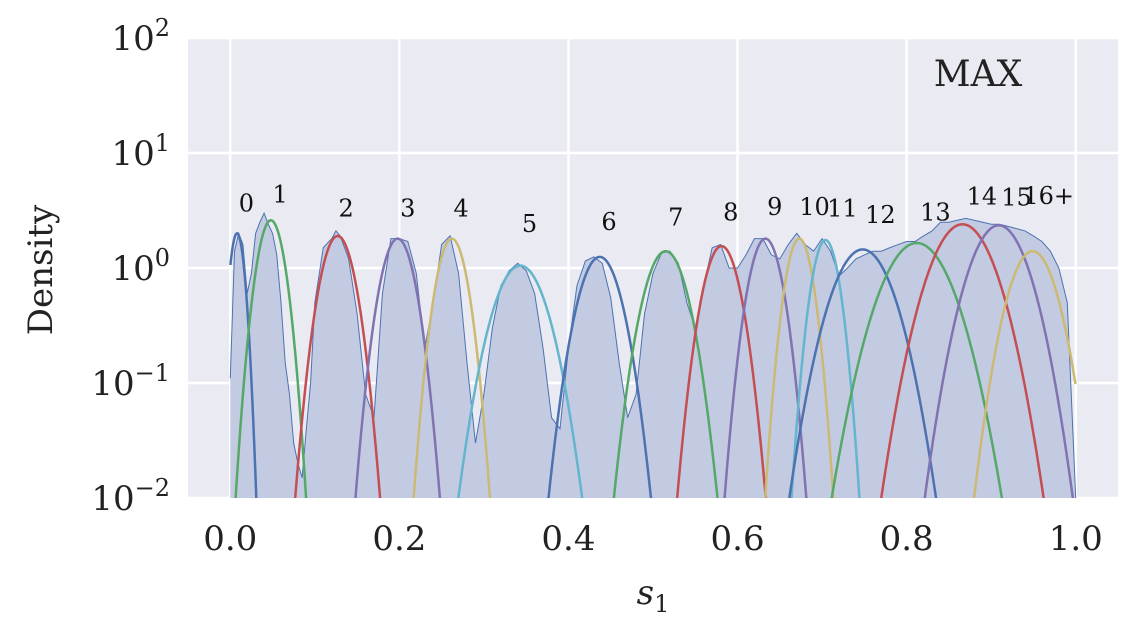  Describe the element at coordinates (529, 224) in the screenshot. I see `peak-label-5: 5` at that location.